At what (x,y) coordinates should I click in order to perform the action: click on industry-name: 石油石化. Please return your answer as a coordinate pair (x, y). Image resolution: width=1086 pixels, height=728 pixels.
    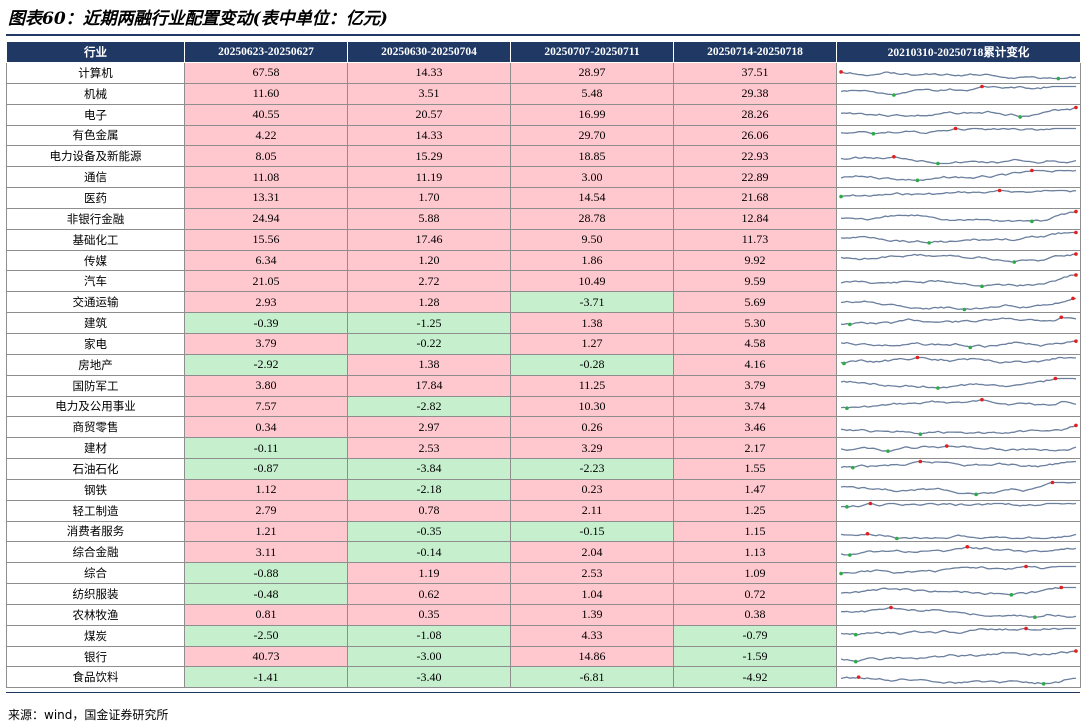
    Looking at the image, I should click on (95, 469).